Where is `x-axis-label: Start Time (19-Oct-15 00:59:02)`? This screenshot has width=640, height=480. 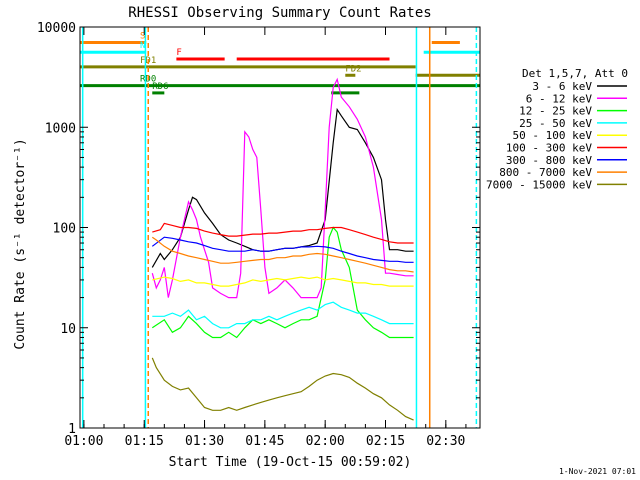
x-axis-label: Start Time (19-Oct-15 00:59:02) is located at coordinates (290, 462).